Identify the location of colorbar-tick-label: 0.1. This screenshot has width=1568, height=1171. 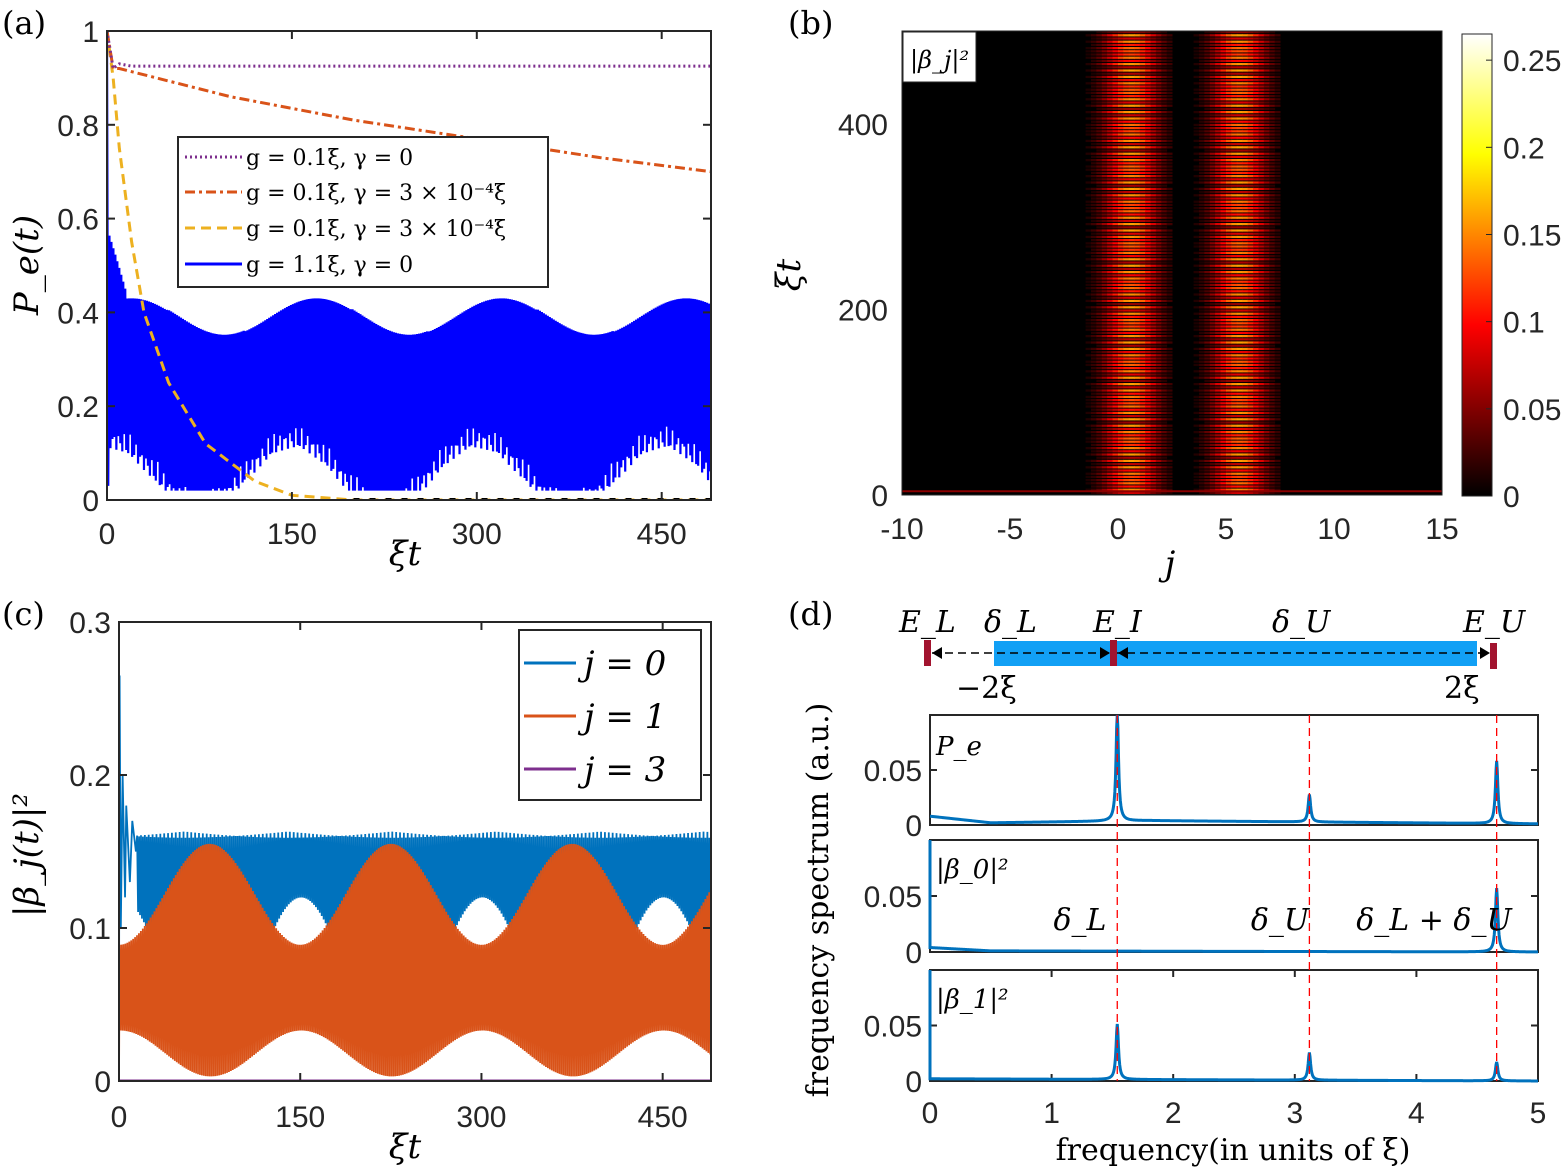
(1524, 323).